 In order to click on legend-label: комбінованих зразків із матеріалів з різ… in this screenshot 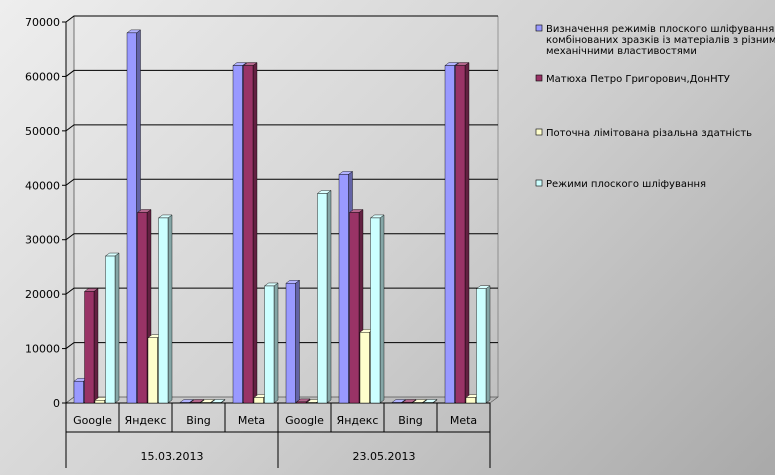, I will do `click(660, 40)`.